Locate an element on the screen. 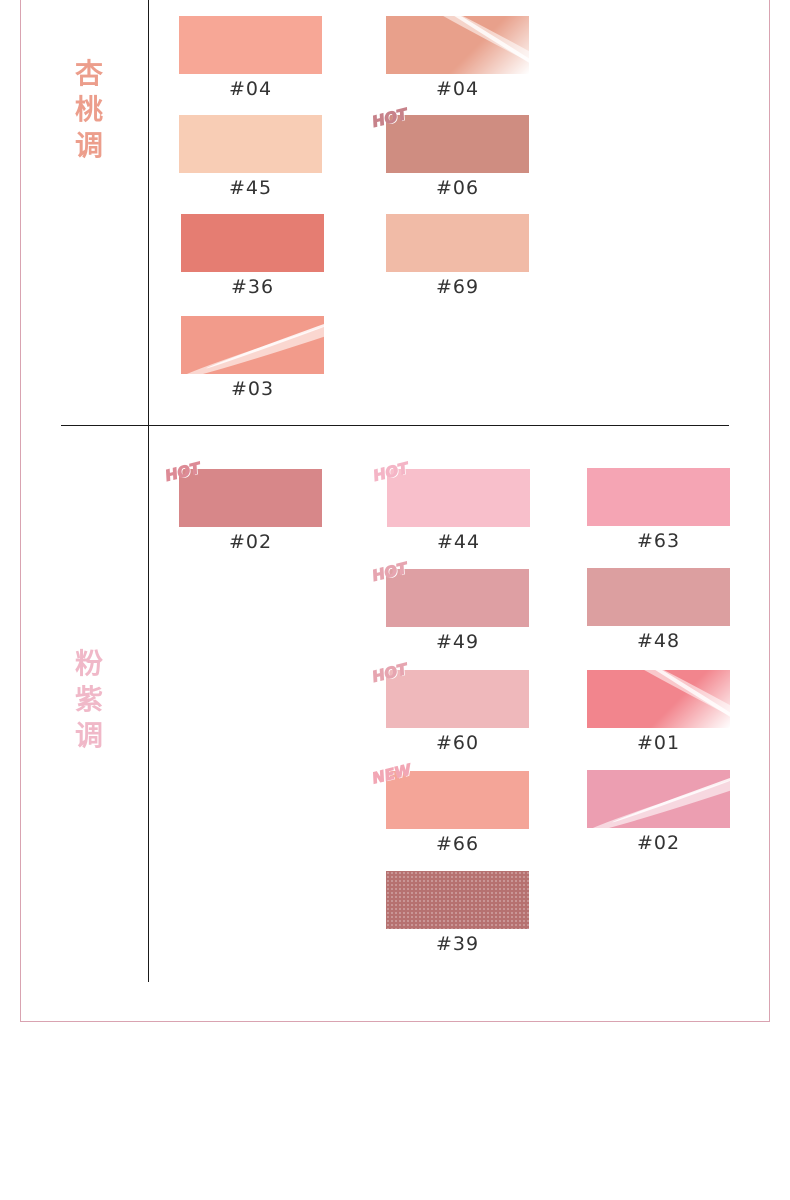 The height and width of the screenshot is (1200, 790). swatch-label: #49 is located at coordinates (457, 642).